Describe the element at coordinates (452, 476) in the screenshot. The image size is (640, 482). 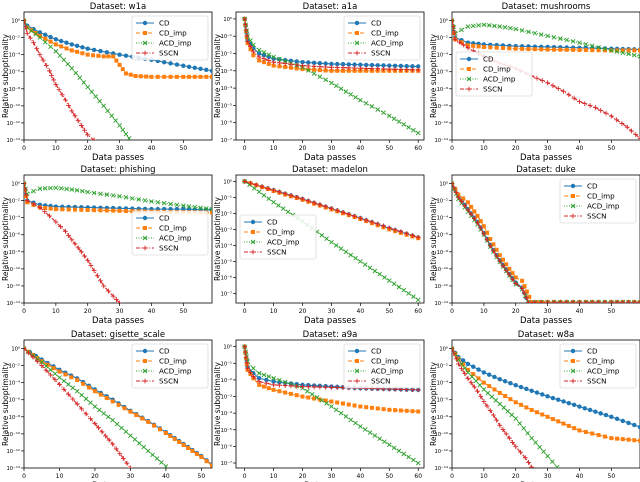
I see `x-tick-label: 0` at that location.